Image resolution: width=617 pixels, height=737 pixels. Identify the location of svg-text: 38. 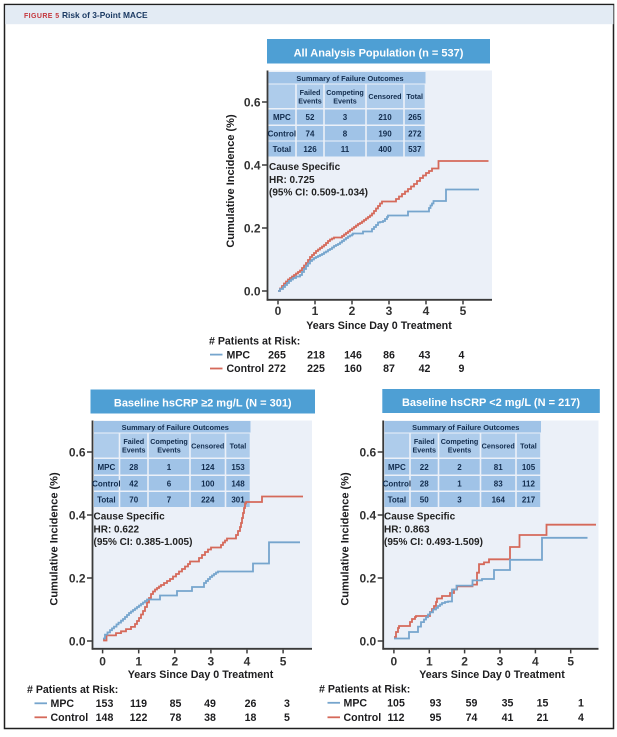
(210, 718).